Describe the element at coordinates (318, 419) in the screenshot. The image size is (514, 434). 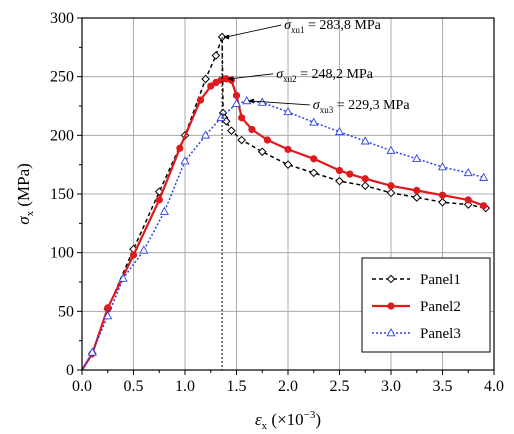
I see `x-axis-close: )` at that location.